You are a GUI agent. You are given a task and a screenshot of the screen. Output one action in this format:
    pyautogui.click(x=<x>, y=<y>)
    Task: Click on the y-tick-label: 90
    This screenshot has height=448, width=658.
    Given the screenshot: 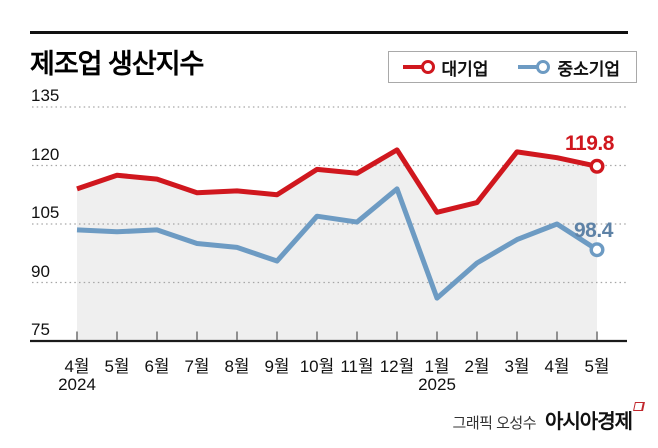 What is the action you would take?
    pyautogui.click(x=40, y=271)
    